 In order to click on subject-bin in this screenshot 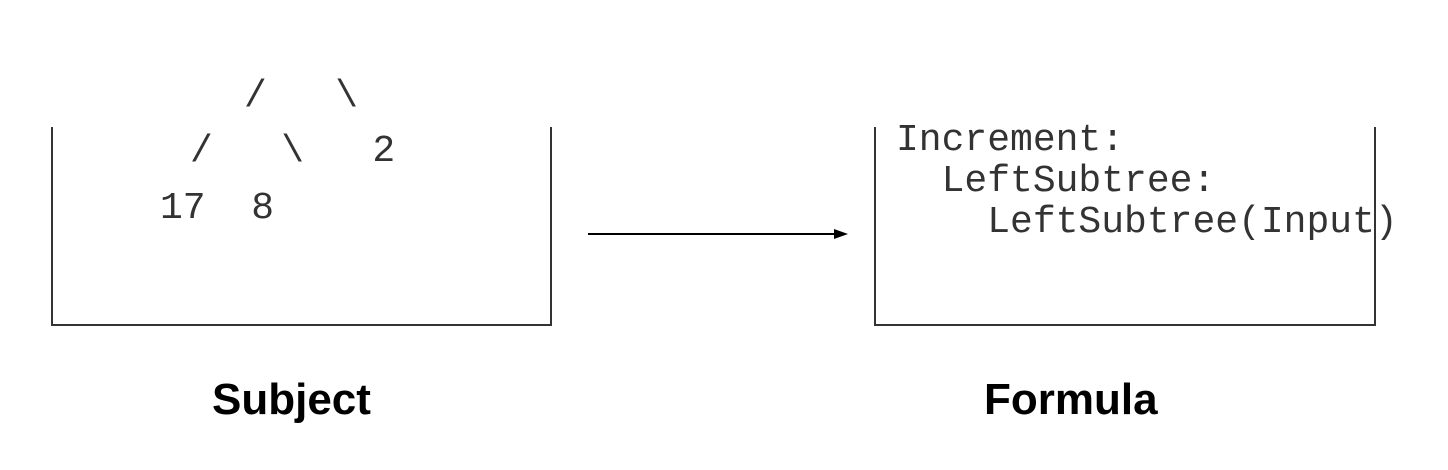, I will do `click(301, 226)`.